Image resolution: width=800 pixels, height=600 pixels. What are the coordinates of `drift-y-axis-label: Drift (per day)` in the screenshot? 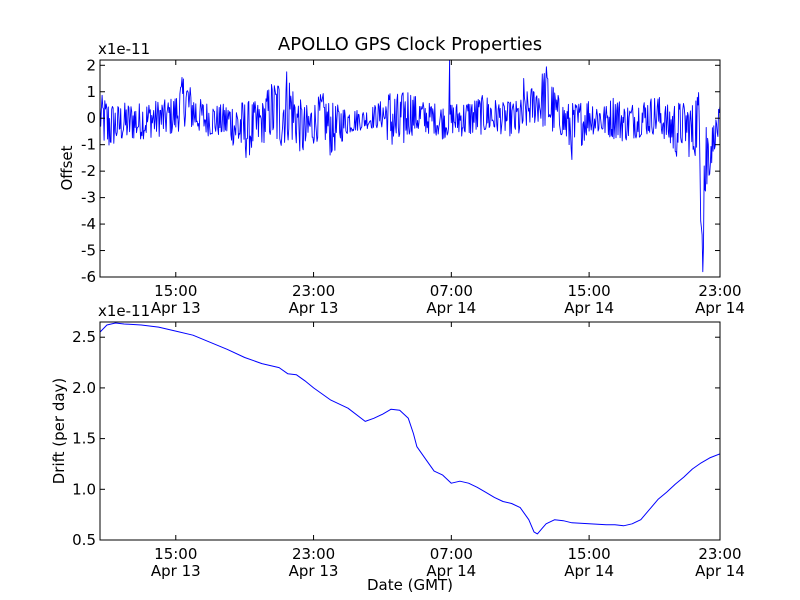 It's located at (59, 431).